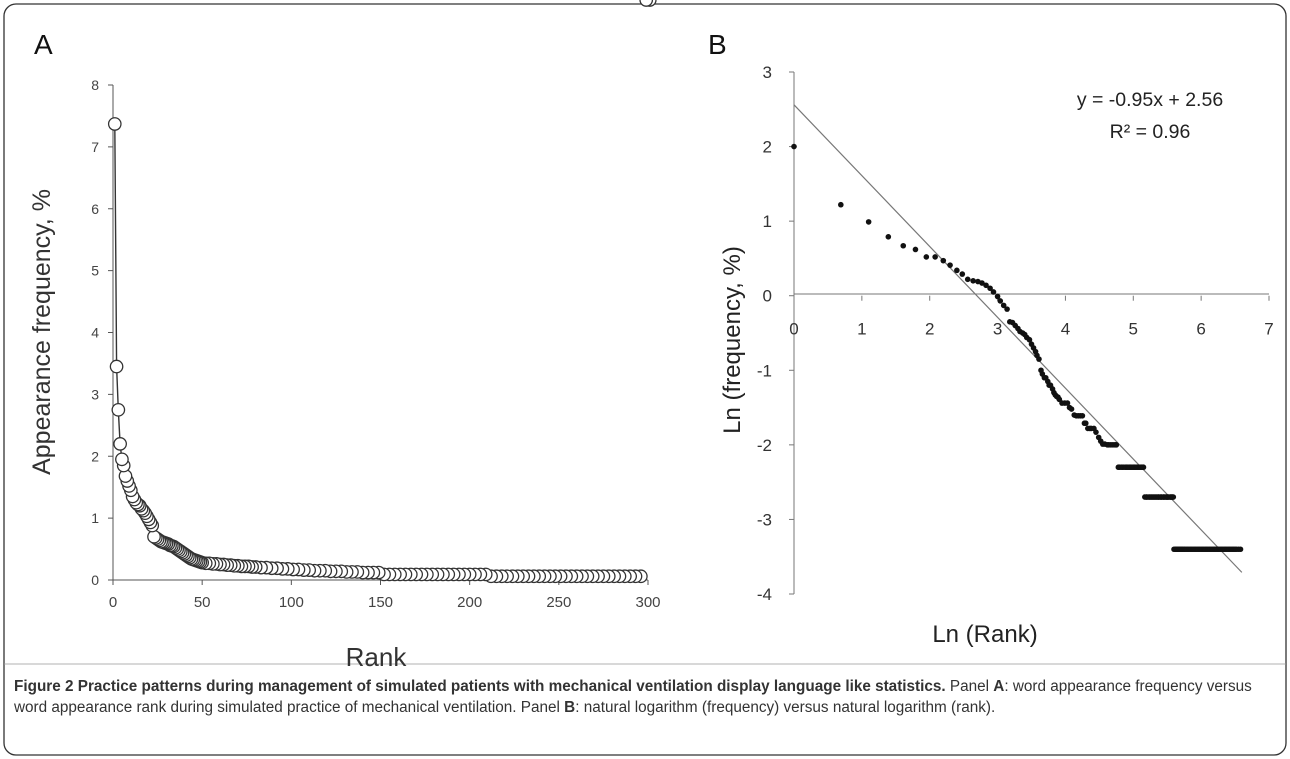  I want to click on panel-a-x-ticks: 0 50 100 150 200 250 300, so click(385, 595).